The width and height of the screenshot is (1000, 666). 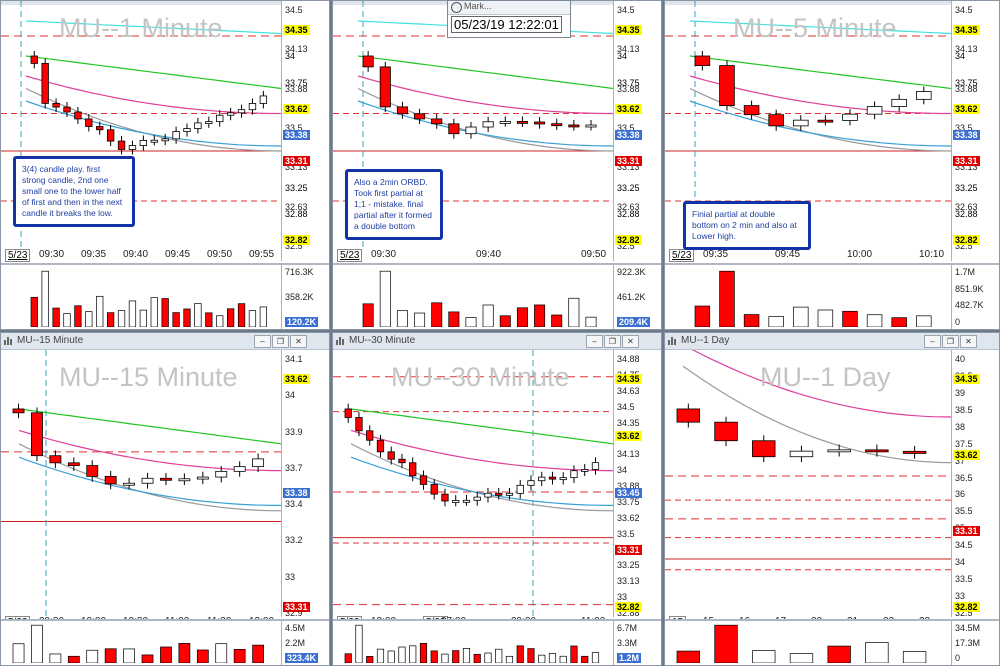 What do you see at coordinates (960, 494) in the screenshot?
I see `price-tick-label: 36` at bounding box center [960, 494].